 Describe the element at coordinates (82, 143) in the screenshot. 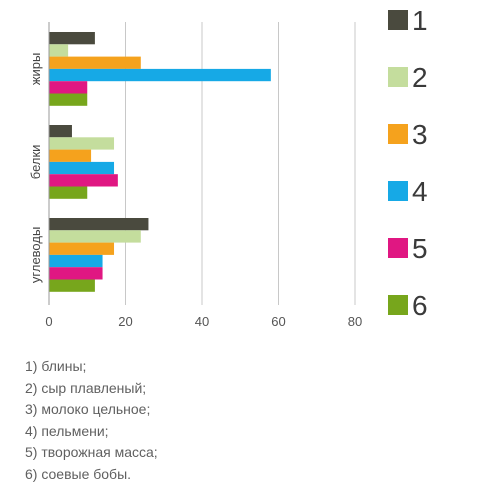

I see `bar-белки-series-2` at that location.